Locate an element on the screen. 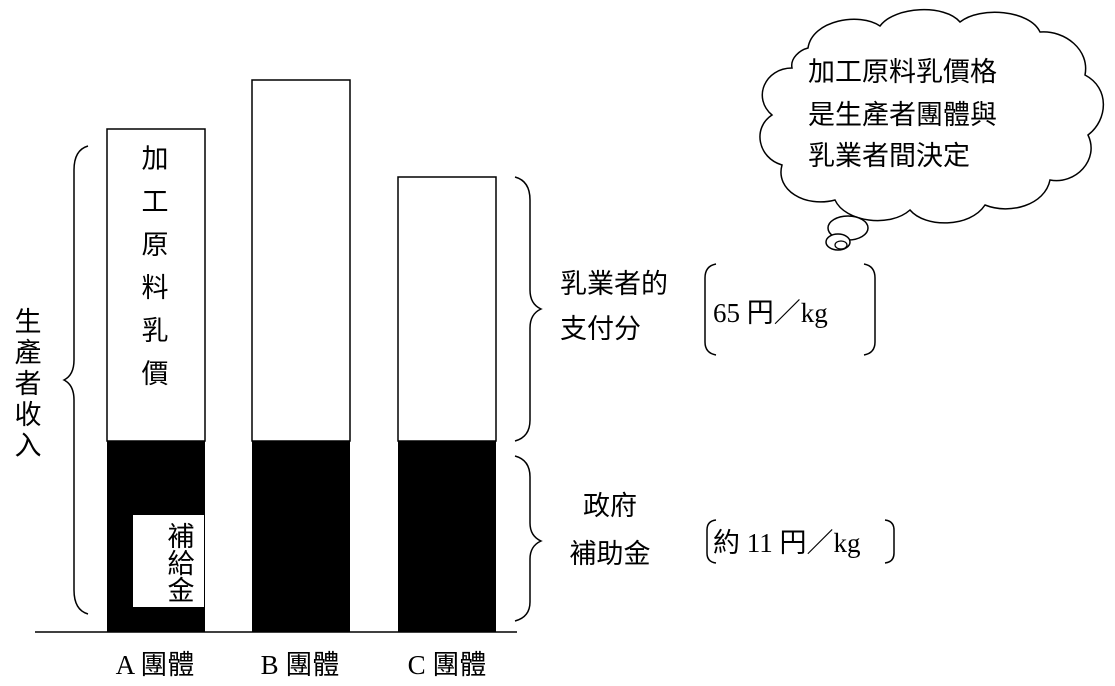 This screenshot has height=686, width=1115. bar-b-subsidy-segment is located at coordinates (301, 536).